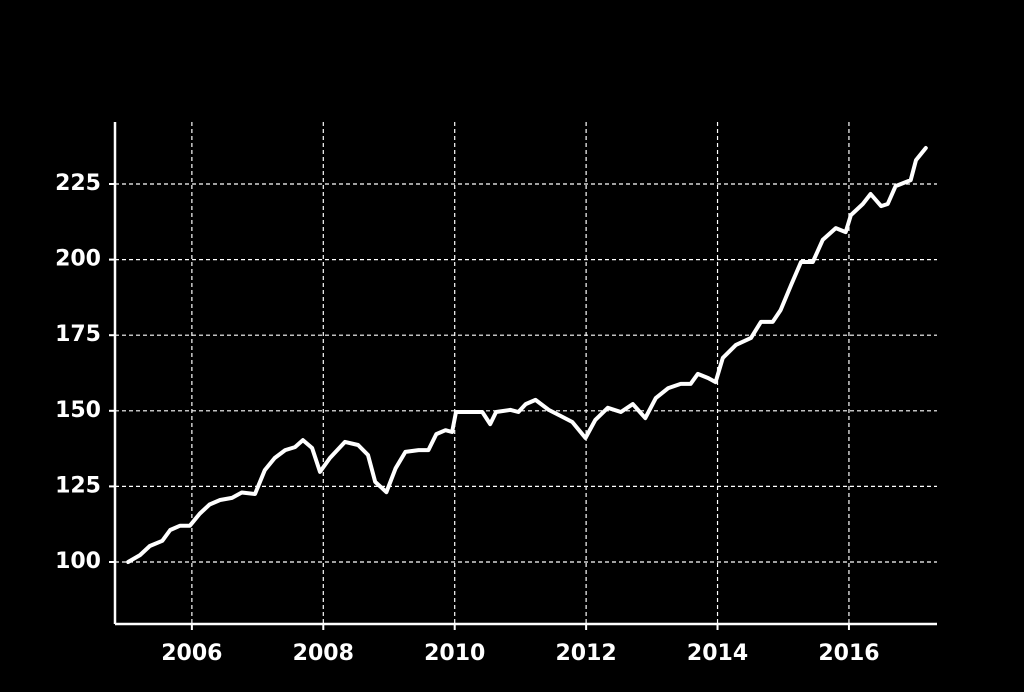 This screenshot has height=692, width=1024. What do you see at coordinates (78, 334) in the screenshot?
I see `y-tick-label: 175` at bounding box center [78, 334].